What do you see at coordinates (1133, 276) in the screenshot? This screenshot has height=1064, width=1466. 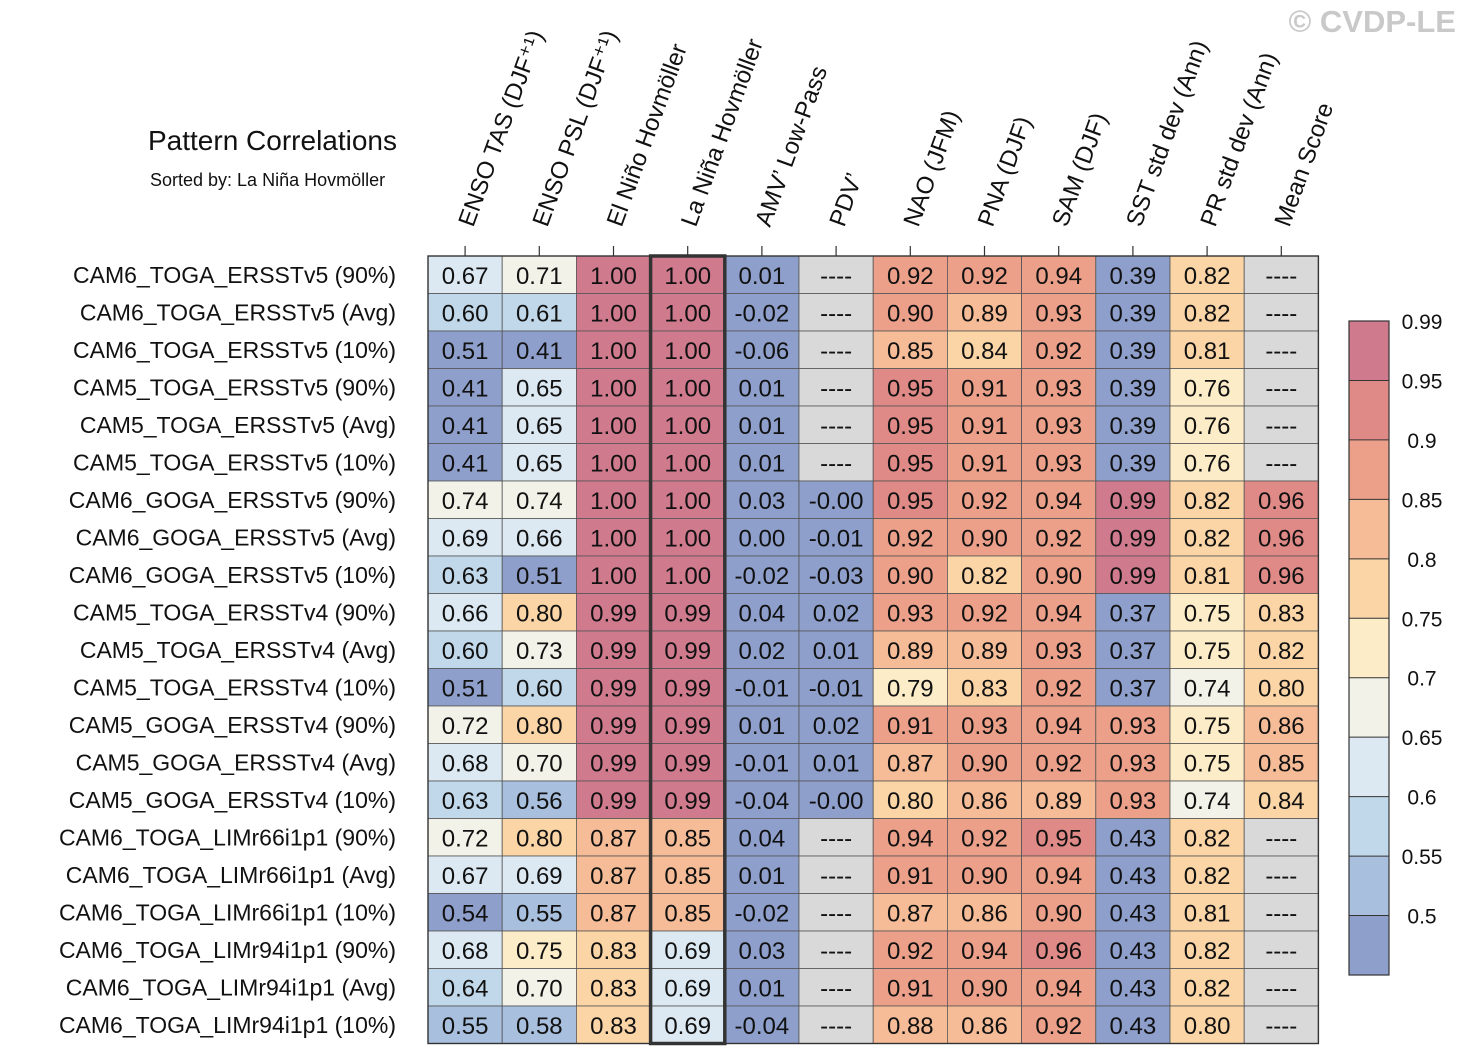 I see `cell-value: 0.39` at bounding box center [1133, 276].